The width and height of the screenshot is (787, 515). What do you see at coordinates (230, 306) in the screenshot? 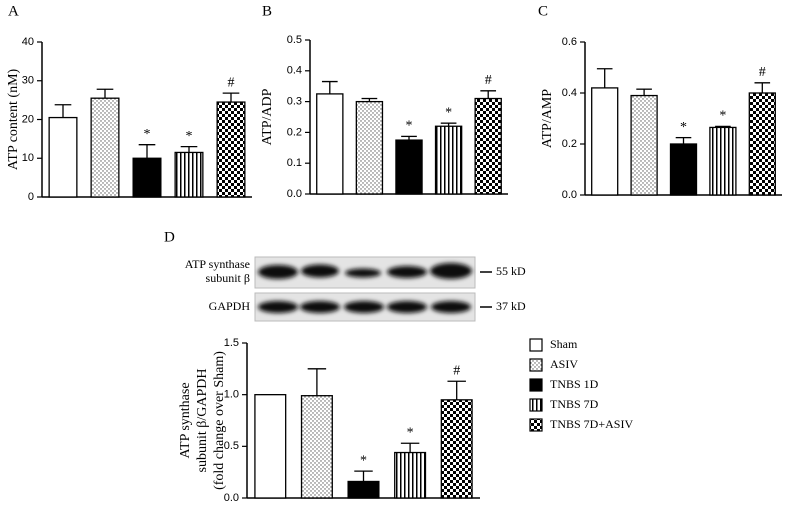
I see `blot-label: GAPDH` at bounding box center [230, 306].